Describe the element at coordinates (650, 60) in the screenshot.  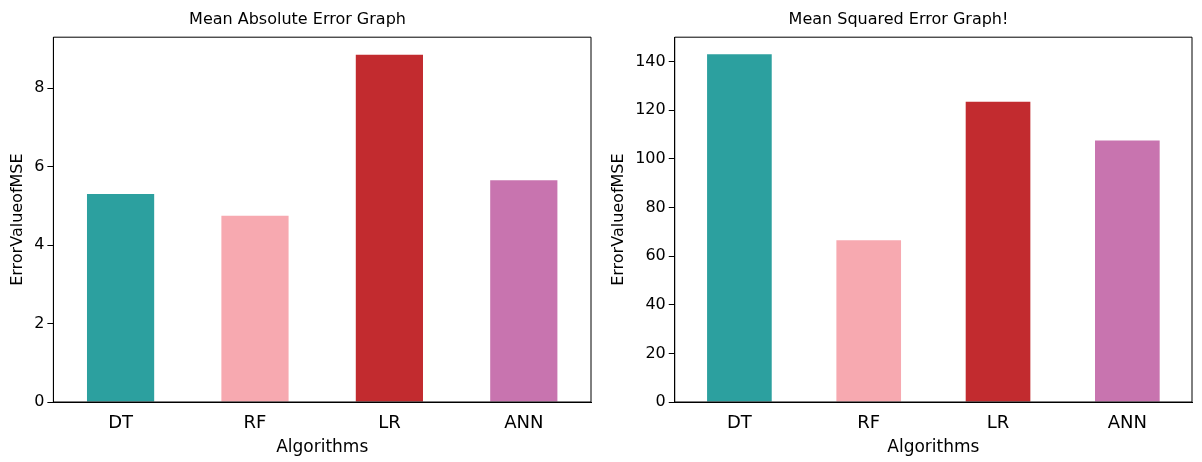
I see `y-tick-label: 140` at that location.